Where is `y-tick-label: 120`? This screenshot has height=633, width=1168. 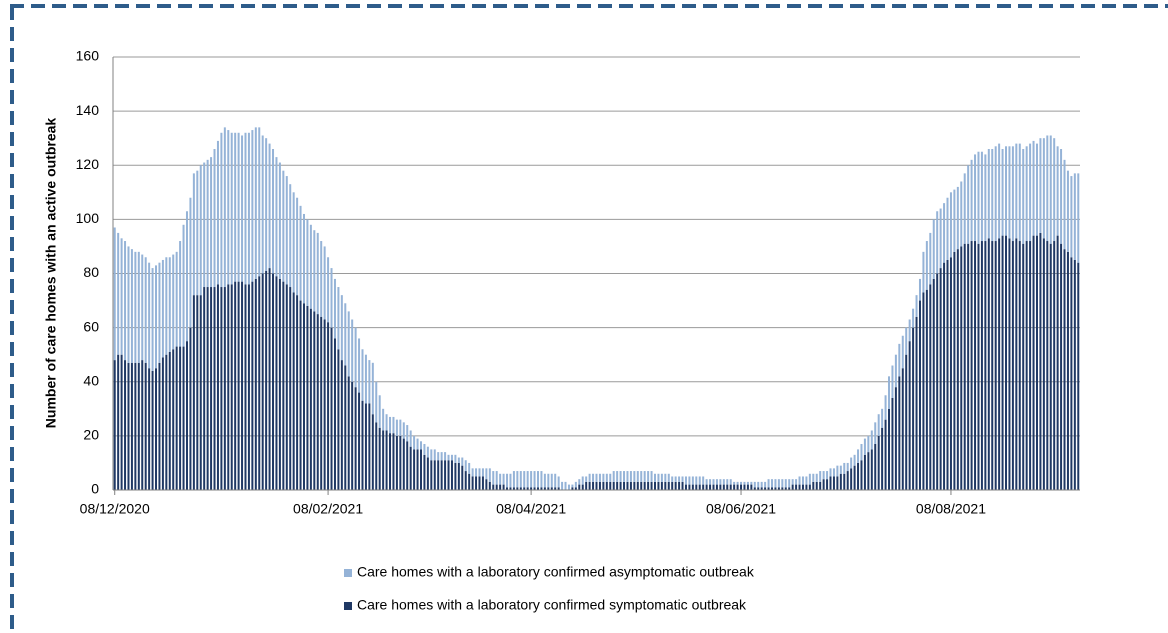 y-tick-label: 120 is located at coordinates (88, 164).